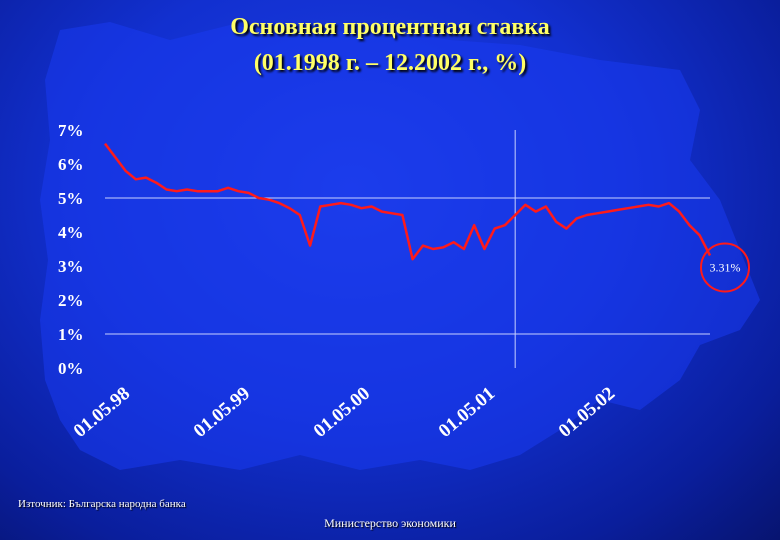  What do you see at coordinates (71, 249) in the screenshot?
I see `y-axis-ticks: 7% 6% 5% 4% 3% 2% 1% 0%` at bounding box center [71, 249].